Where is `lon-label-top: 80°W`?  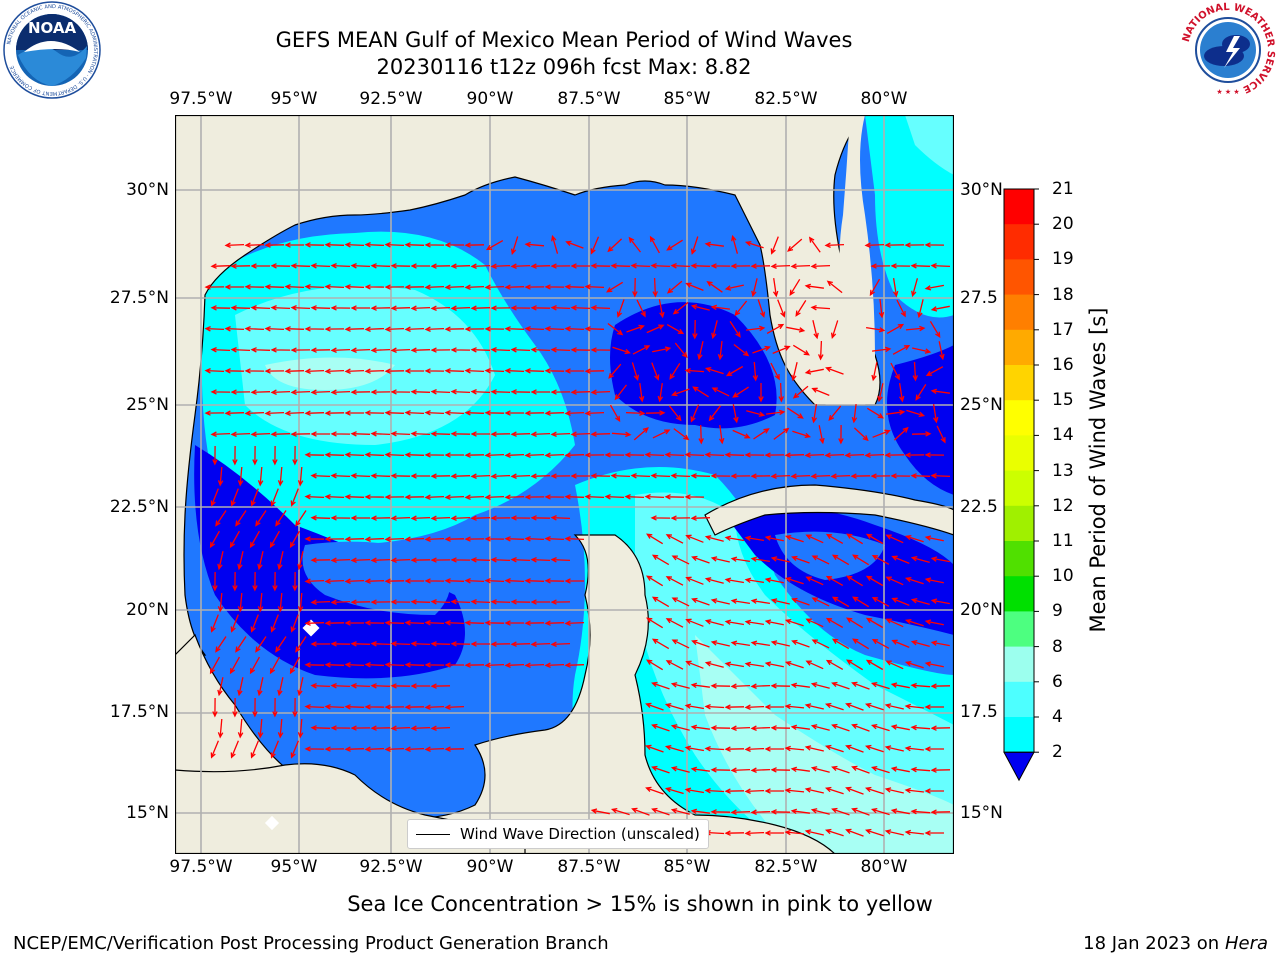 lon-label-top: 80°W is located at coordinates (884, 99).